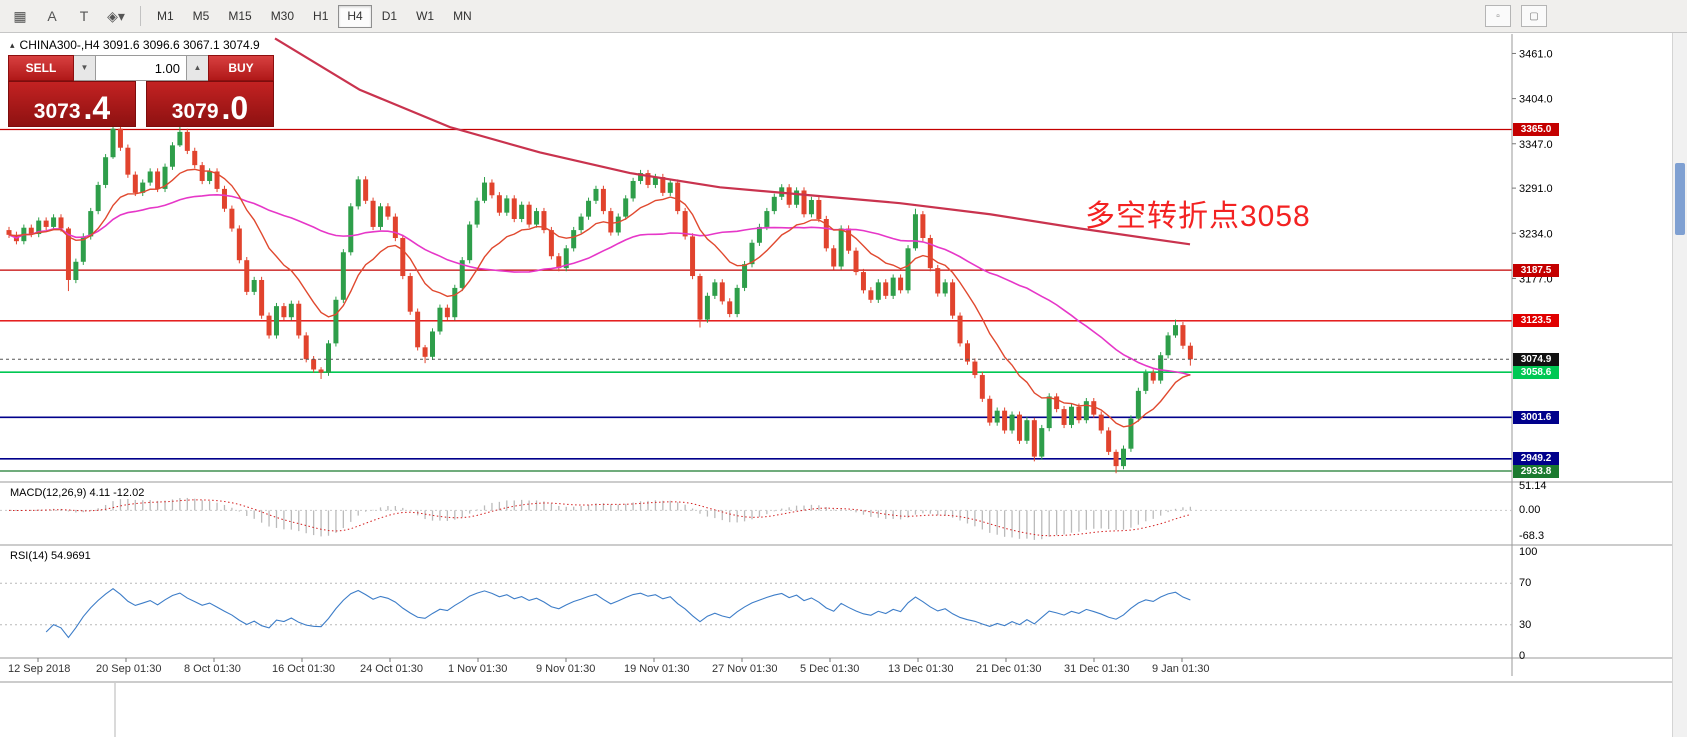 The image size is (1687, 737). Describe the element at coordinates (1536, 145) in the screenshot. I see `price-tick-label: 3347.0` at that location.